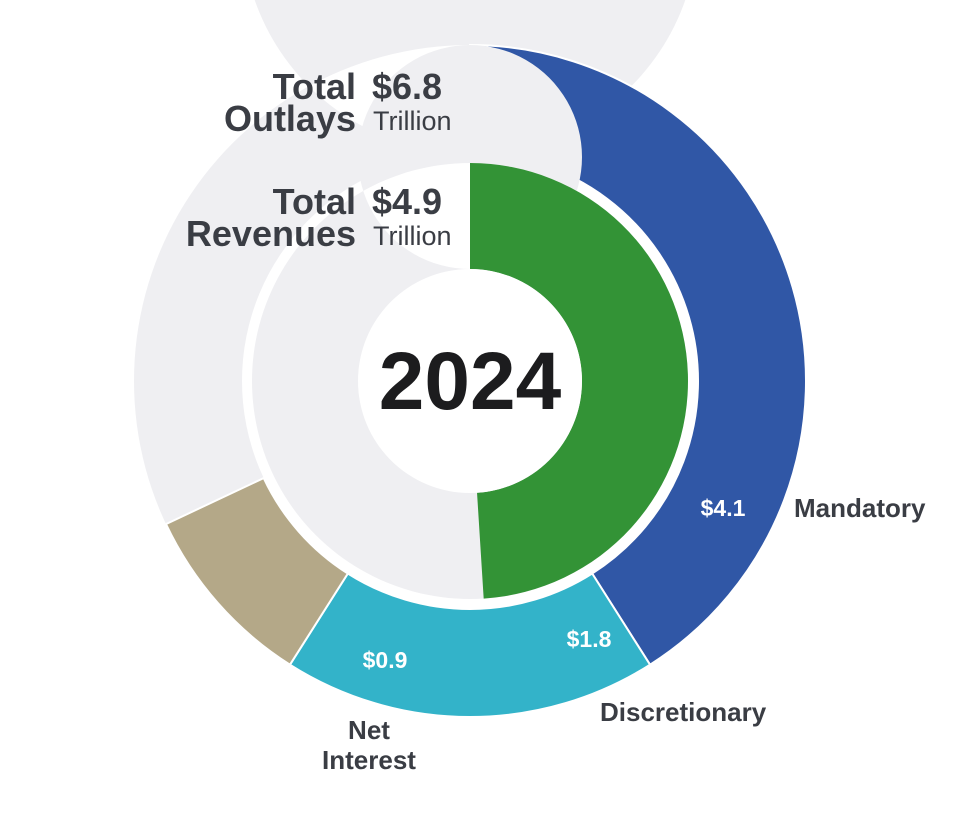 The image size is (971, 822). What do you see at coordinates (407, 86) in the screenshot?
I see `outlays-total-value: $6.8` at bounding box center [407, 86].